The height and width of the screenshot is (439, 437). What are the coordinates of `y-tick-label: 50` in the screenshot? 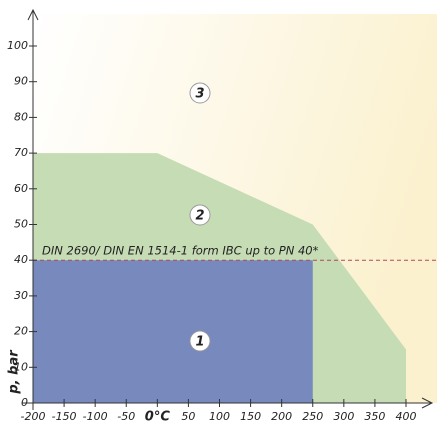 It's located at (21, 224).